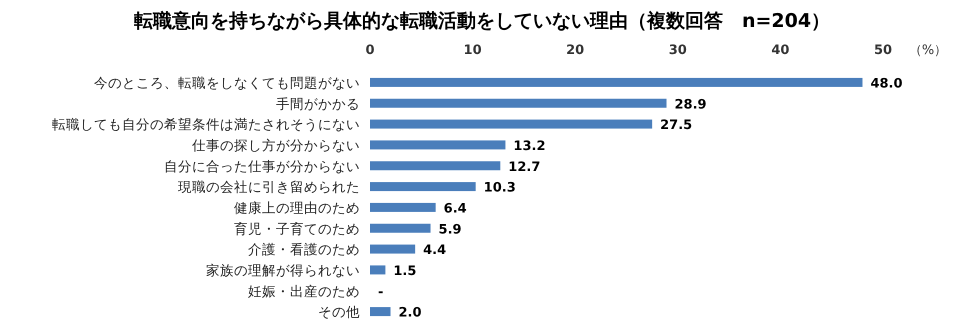 Image resolution: width=964 pixels, height=335 pixels. What do you see at coordinates (434, 250) in the screenshot?
I see `data-label: 4.4` at bounding box center [434, 250].